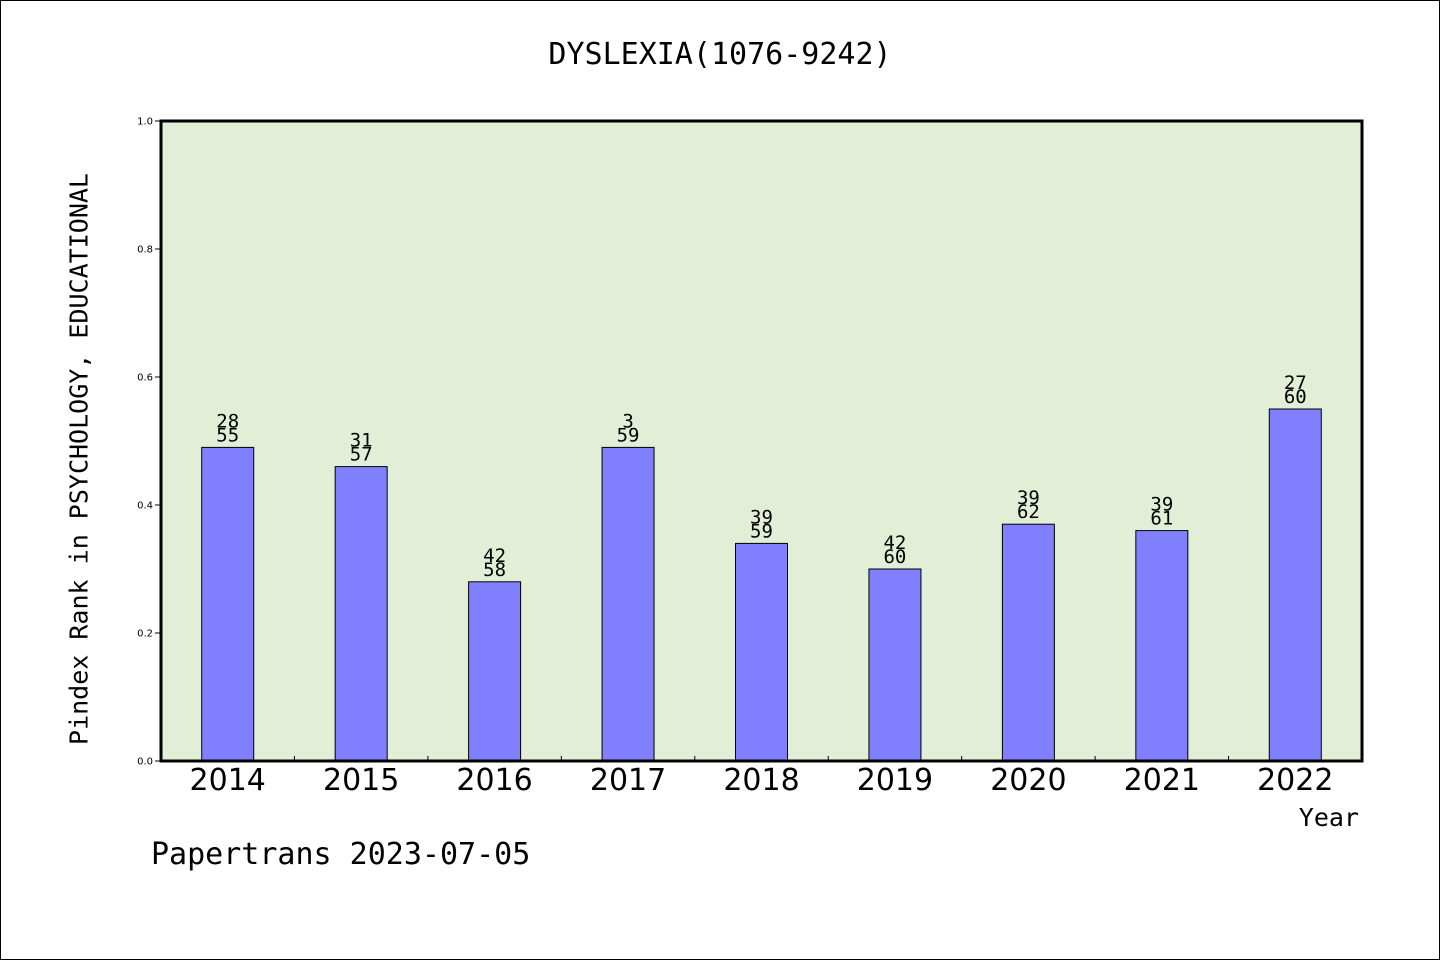 This screenshot has height=961, width=1440. I want to click on y-tick-label: 0.0, so click(145, 762).